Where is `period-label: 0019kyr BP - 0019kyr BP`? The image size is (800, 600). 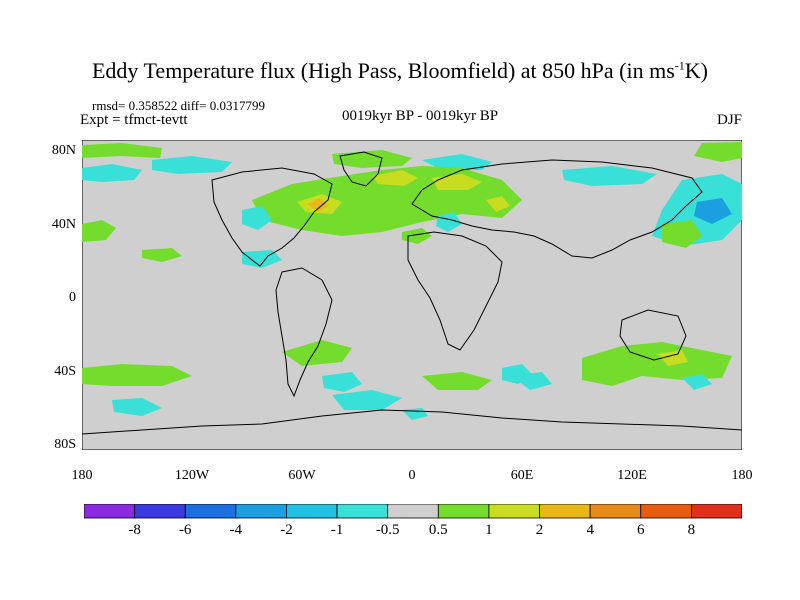
period-label: 0019kyr BP - 0019kyr BP is located at coordinates (420, 116).